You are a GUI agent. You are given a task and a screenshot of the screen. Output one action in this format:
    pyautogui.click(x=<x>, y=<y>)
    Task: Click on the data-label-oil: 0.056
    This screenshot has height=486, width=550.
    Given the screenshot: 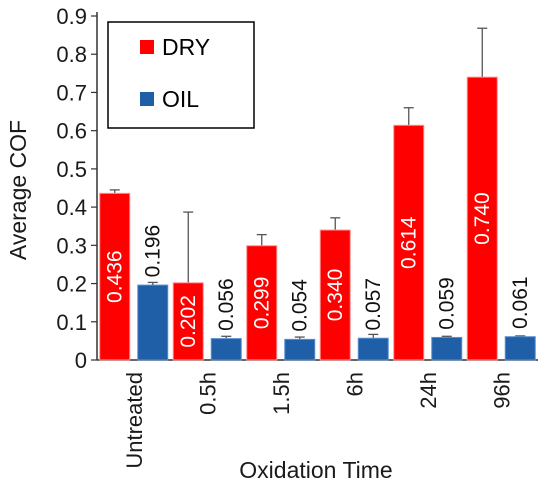 What is the action you would take?
    pyautogui.click(x=226, y=304)
    